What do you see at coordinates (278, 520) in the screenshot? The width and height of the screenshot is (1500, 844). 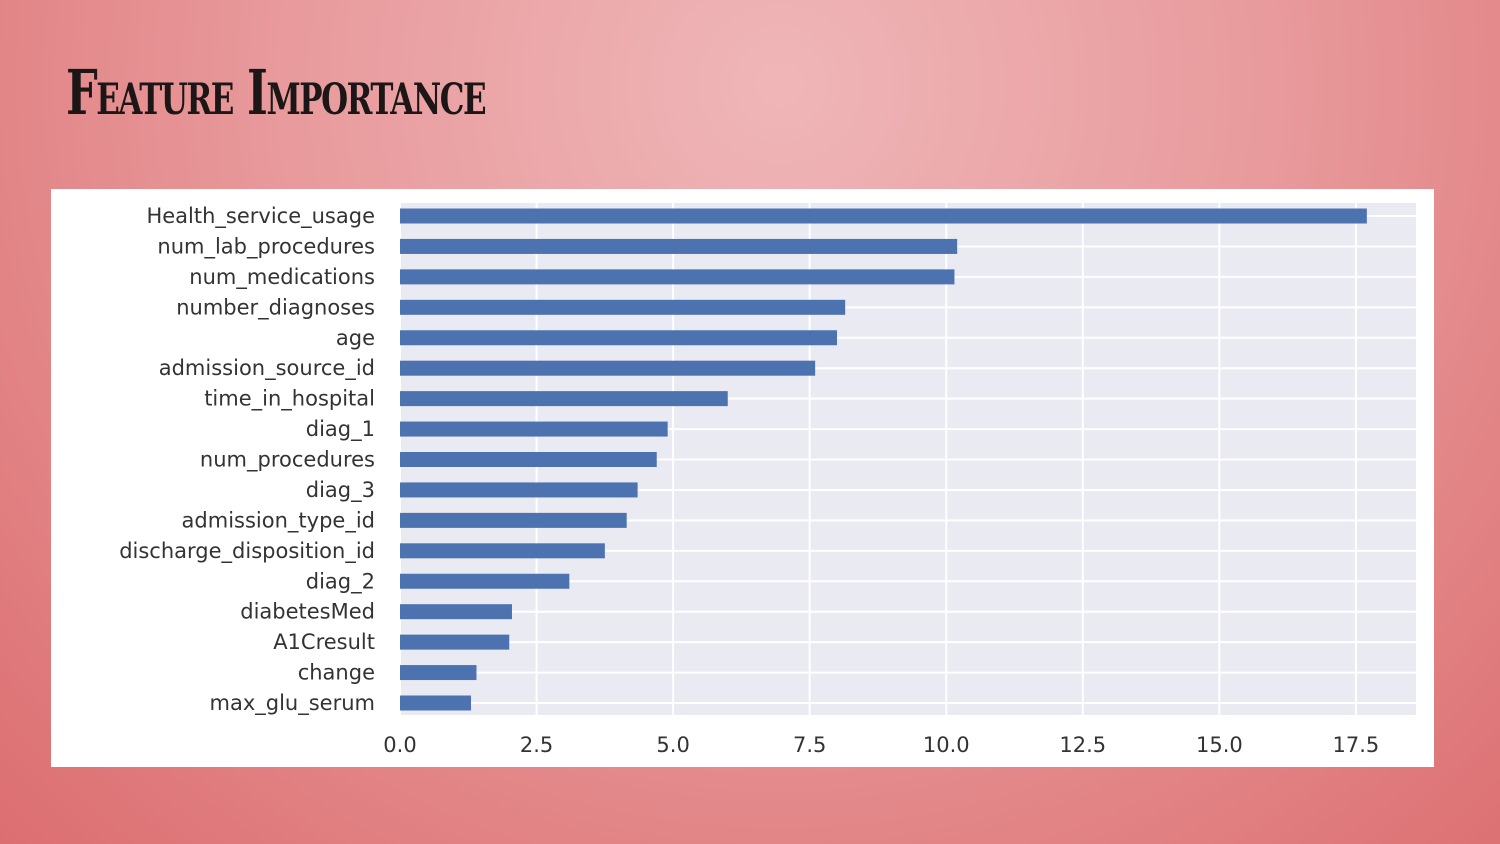 I see `category-label-admission_type_id: admission_type_id` at bounding box center [278, 520].